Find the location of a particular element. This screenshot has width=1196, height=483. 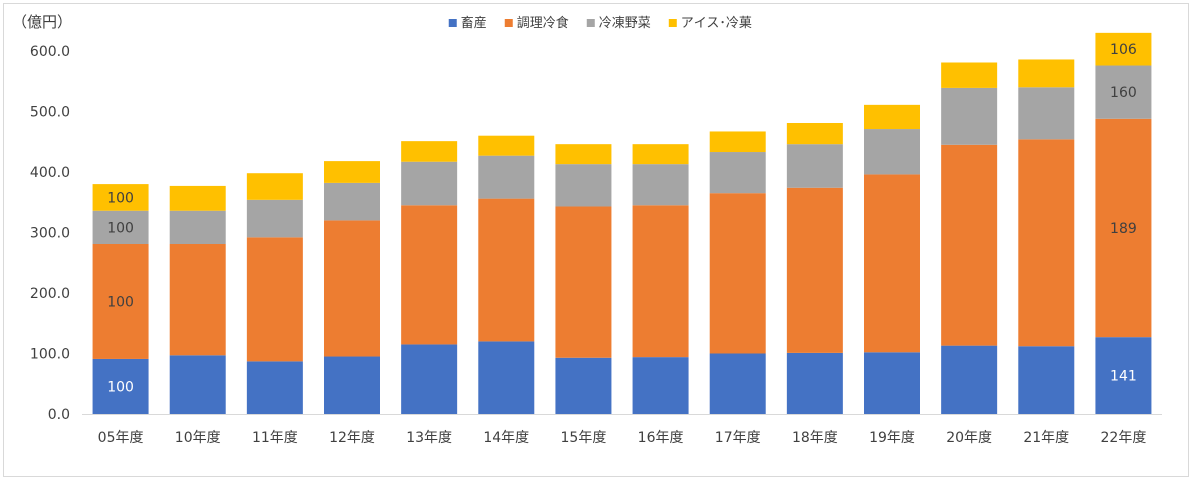

y-tick-label: 600.0 is located at coordinates (50, 52).